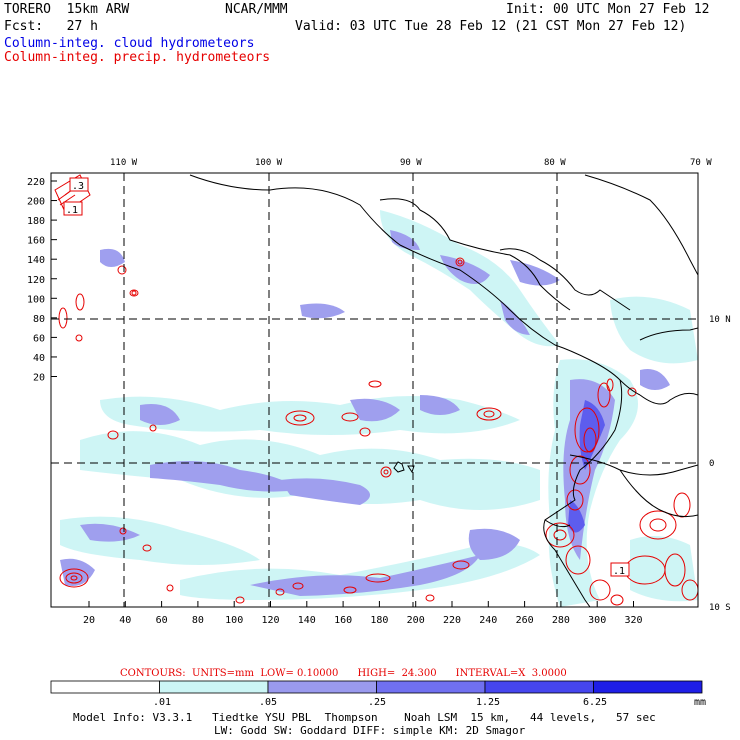  I want to click on y-tick-label: 60, so click(39, 338).